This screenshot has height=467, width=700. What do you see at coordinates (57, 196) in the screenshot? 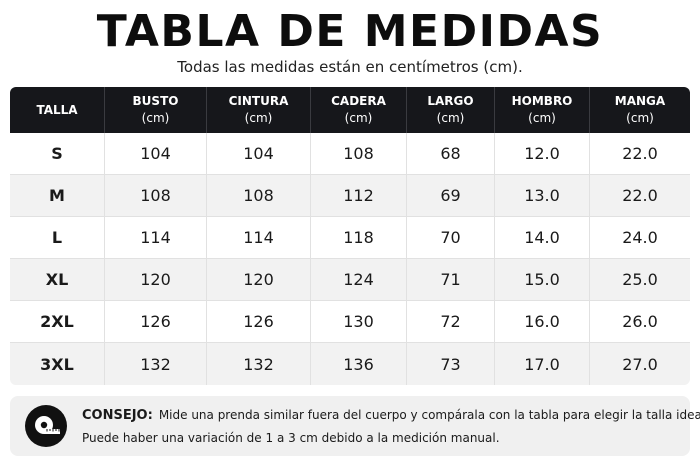
I see `size-cell: M` at bounding box center [57, 196].